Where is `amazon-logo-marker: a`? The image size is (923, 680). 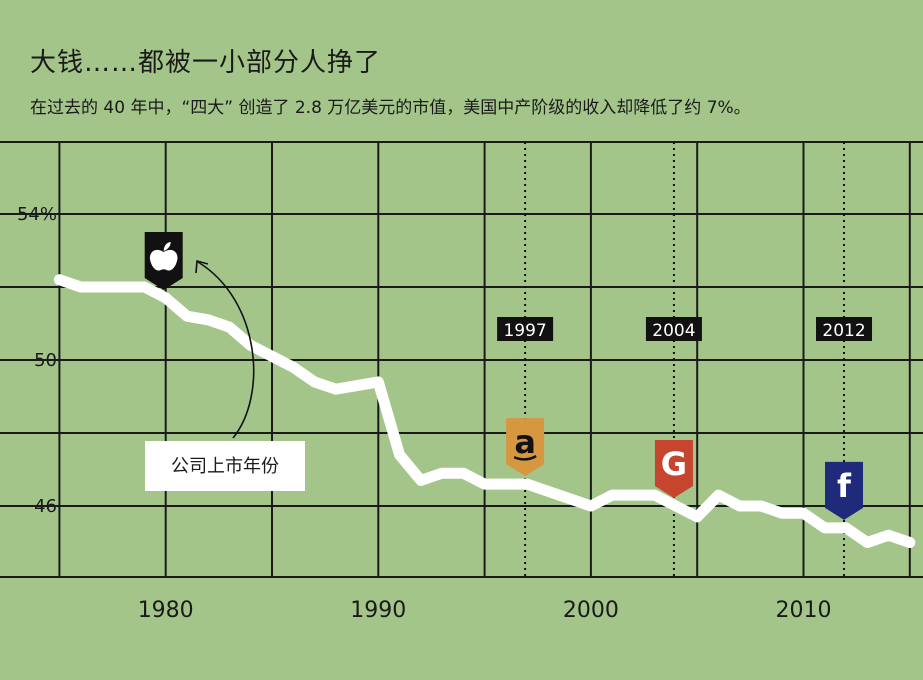
amazon-logo-marker: a is located at coordinates (525, 447).